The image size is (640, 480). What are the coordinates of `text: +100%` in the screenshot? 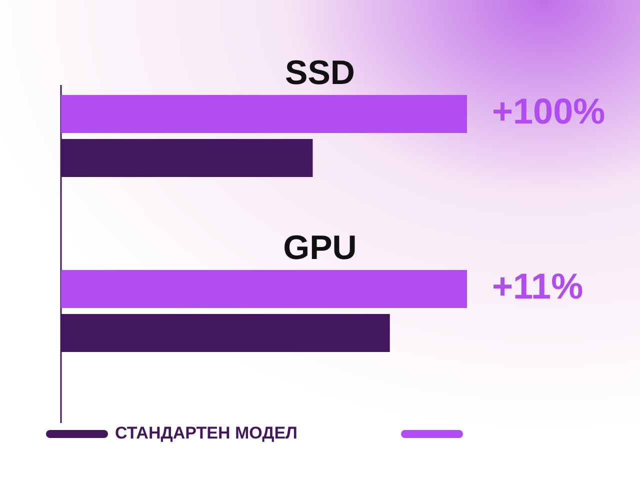 It's located at (549, 111).